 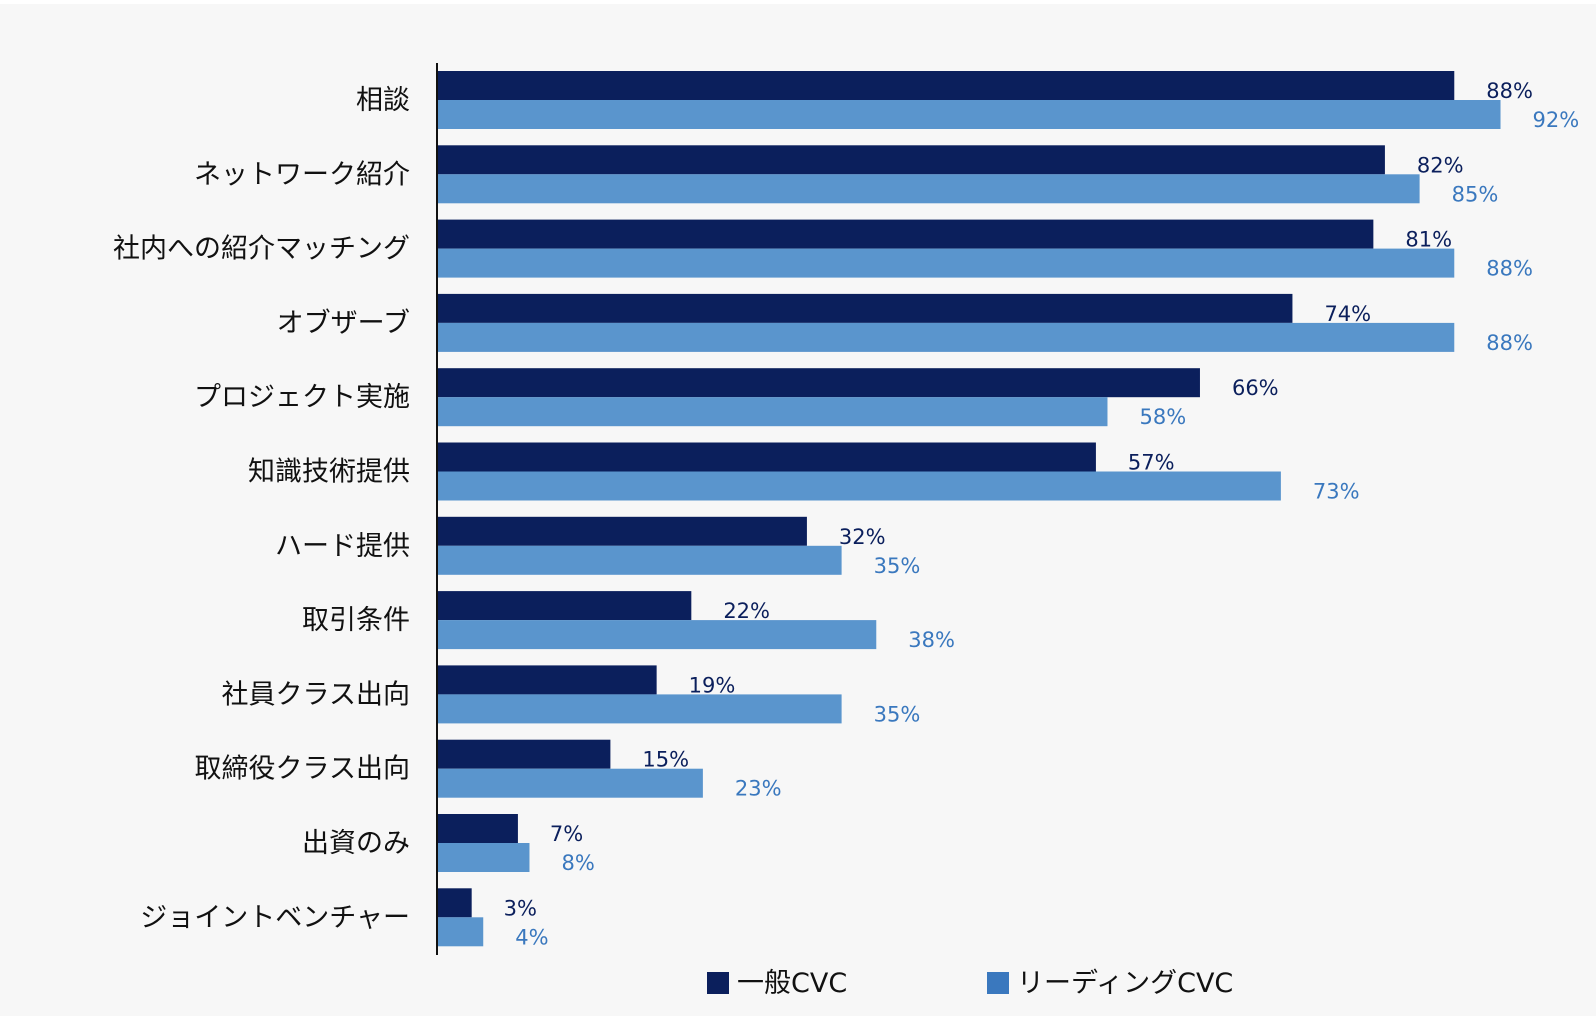 I want to click on legend-label-leading-cvc: リーディングCVC, so click(x=1125, y=983).